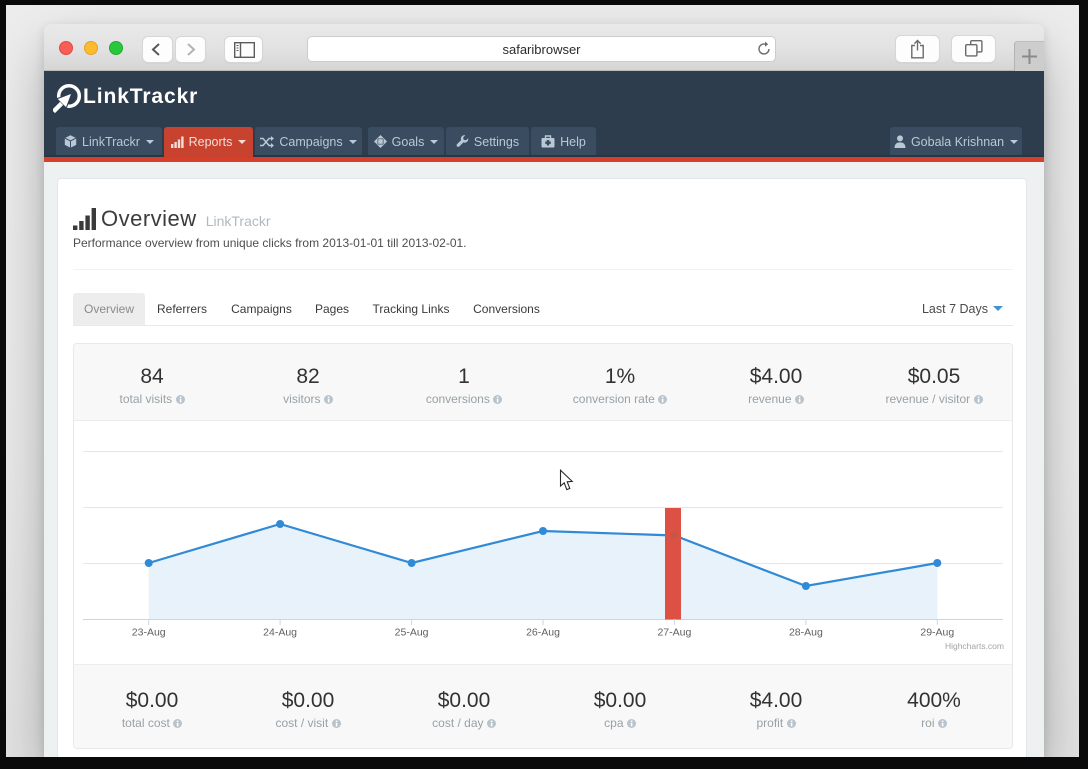 Image resolution: width=1088 pixels, height=769 pixels. I want to click on svg-text: 28-Aug, so click(806, 633).